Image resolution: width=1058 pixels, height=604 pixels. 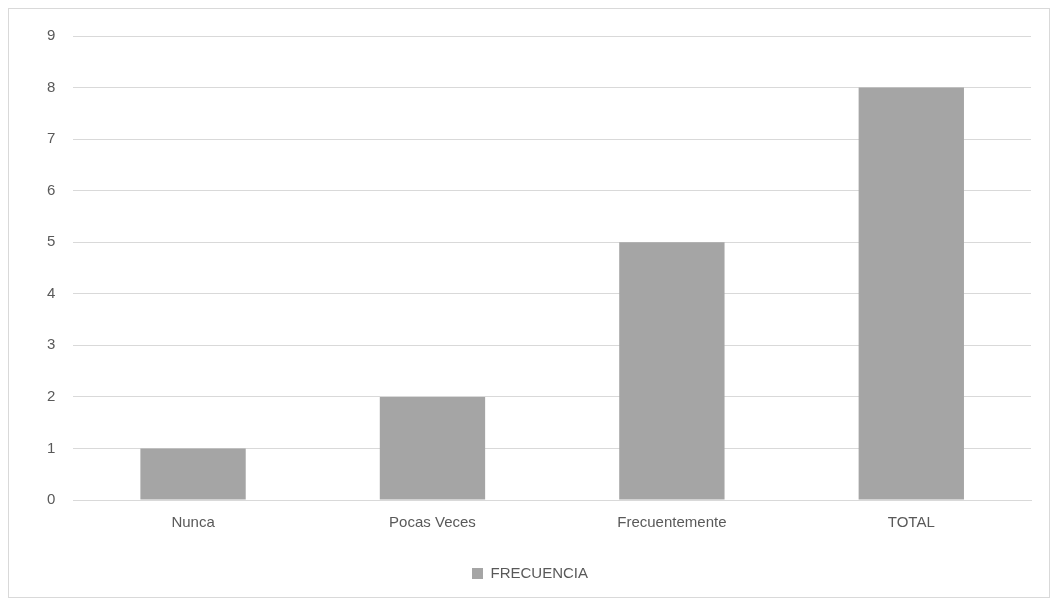 What do you see at coordinates (193, 522) in the screenshot?
I see `x-tick-label: Nunca` at bounding box center [193, 522].